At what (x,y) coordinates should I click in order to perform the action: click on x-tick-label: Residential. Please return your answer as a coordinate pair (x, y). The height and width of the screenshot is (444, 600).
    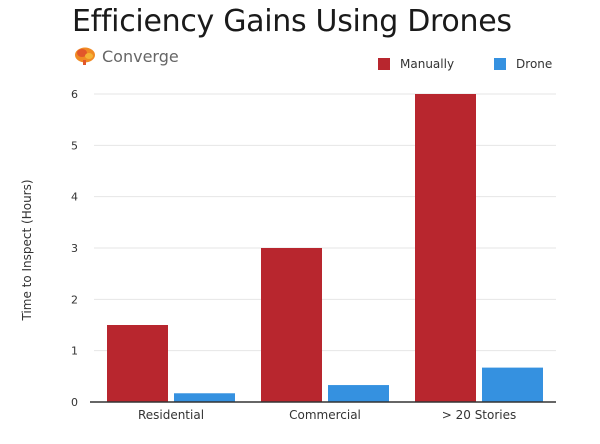
    Looking at the image, I should click on (171, 415).